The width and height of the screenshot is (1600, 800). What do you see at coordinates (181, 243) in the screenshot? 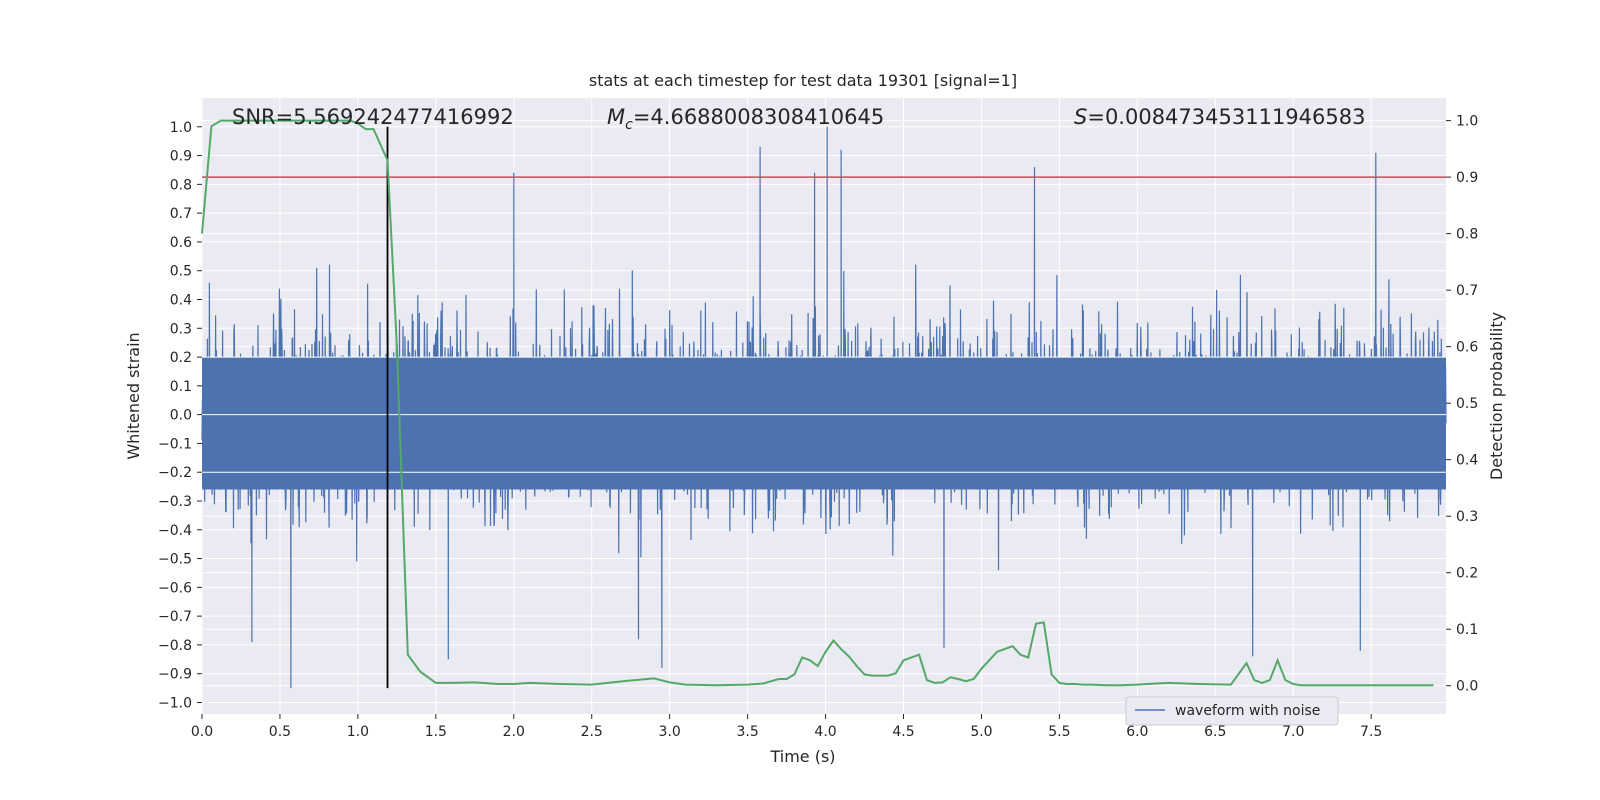
I see `left-y-tick-label: 0.6` at bounding box center [181, 243].